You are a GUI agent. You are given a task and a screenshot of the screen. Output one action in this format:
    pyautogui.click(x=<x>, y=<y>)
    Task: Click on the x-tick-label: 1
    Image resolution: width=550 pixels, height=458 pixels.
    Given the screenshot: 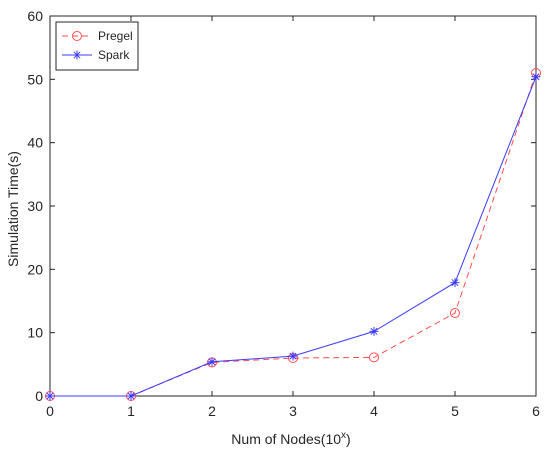 What is the action you would take?
    pyautogui.click(x=131, y=411)
    